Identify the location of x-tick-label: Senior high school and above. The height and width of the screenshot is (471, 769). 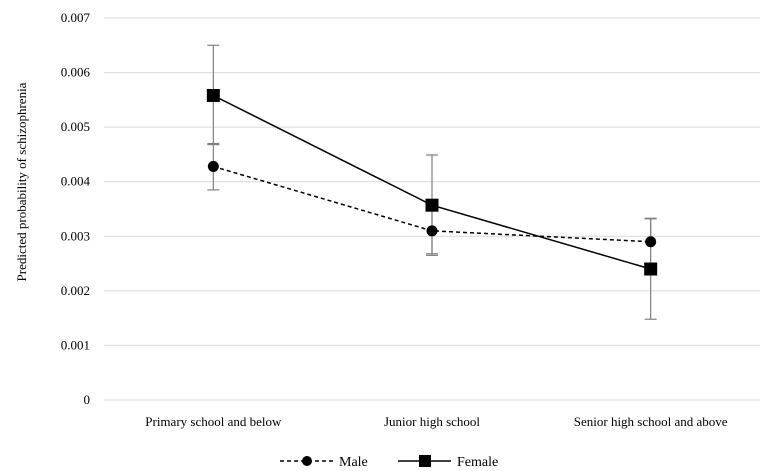
(651, 421).